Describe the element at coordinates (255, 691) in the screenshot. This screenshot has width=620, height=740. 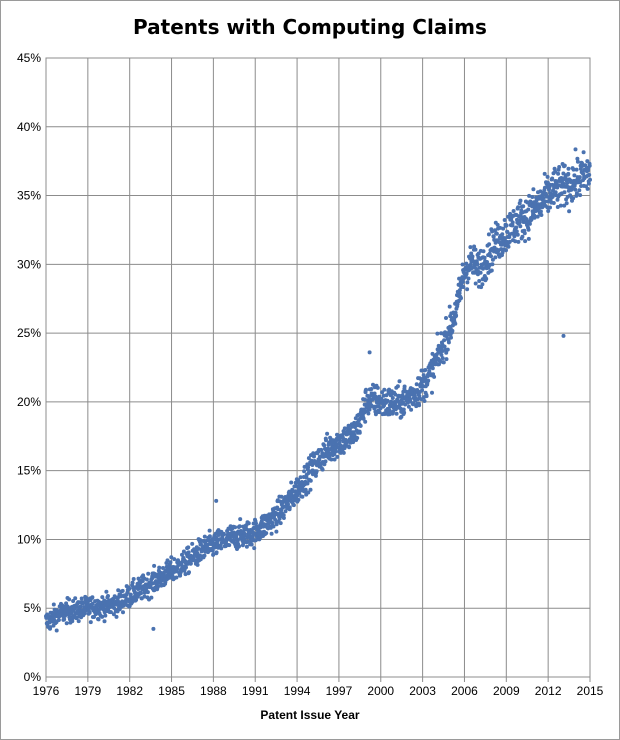
I see `x-tick-label: 1991` at that location.